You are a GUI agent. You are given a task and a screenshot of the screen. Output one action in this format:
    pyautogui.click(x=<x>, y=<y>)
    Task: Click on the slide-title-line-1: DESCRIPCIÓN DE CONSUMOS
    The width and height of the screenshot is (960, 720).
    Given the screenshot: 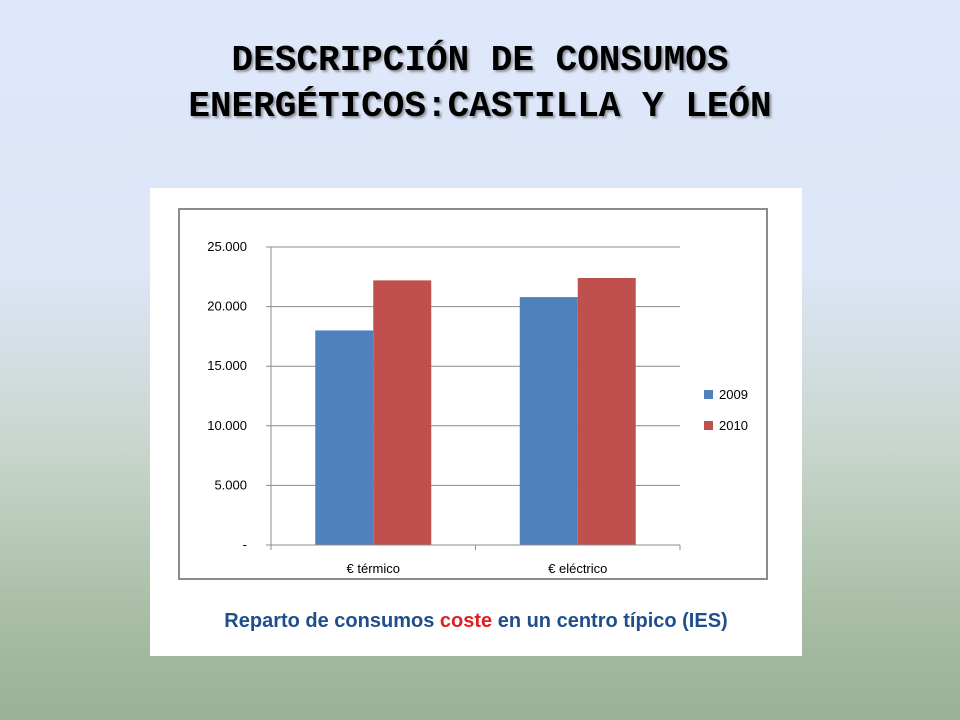 What is the action you would take?
    pyautogui.click(x=480, y=60)
    